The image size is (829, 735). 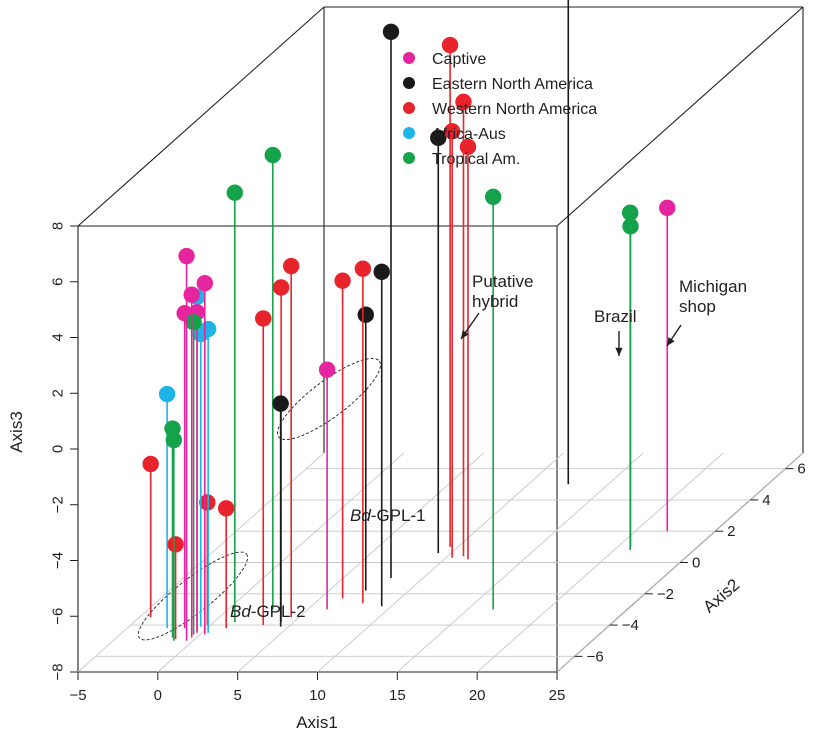 What do you see at coordinates (696, 563) in the screenshot?
I see `y-tick-label: 0` at bounding box center [696, 563].